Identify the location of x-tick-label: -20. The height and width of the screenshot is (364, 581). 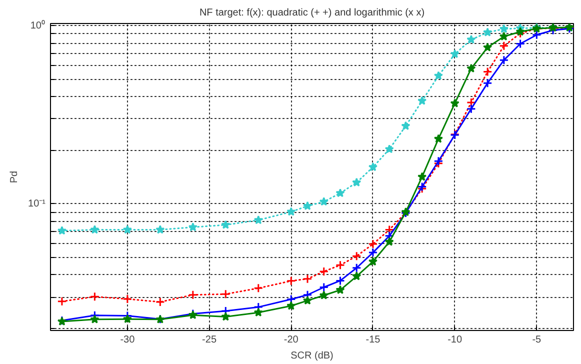
(291, 340).